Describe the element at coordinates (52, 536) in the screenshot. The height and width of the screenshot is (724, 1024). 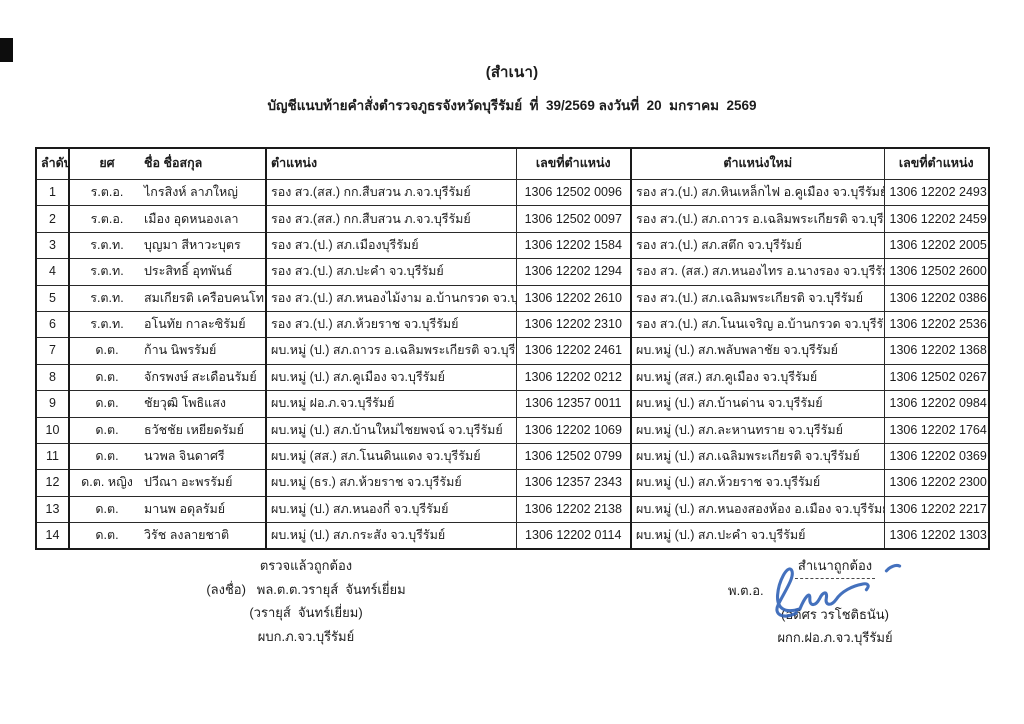
I see `cell-no: 14` at that location.